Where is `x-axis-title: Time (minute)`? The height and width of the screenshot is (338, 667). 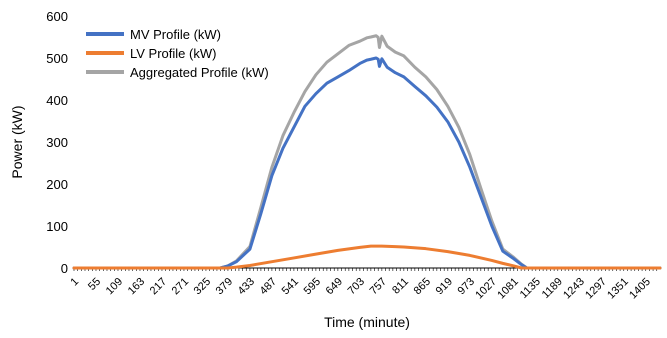
x-axis-title: Time (minute) is located at coordinates (367, 322).